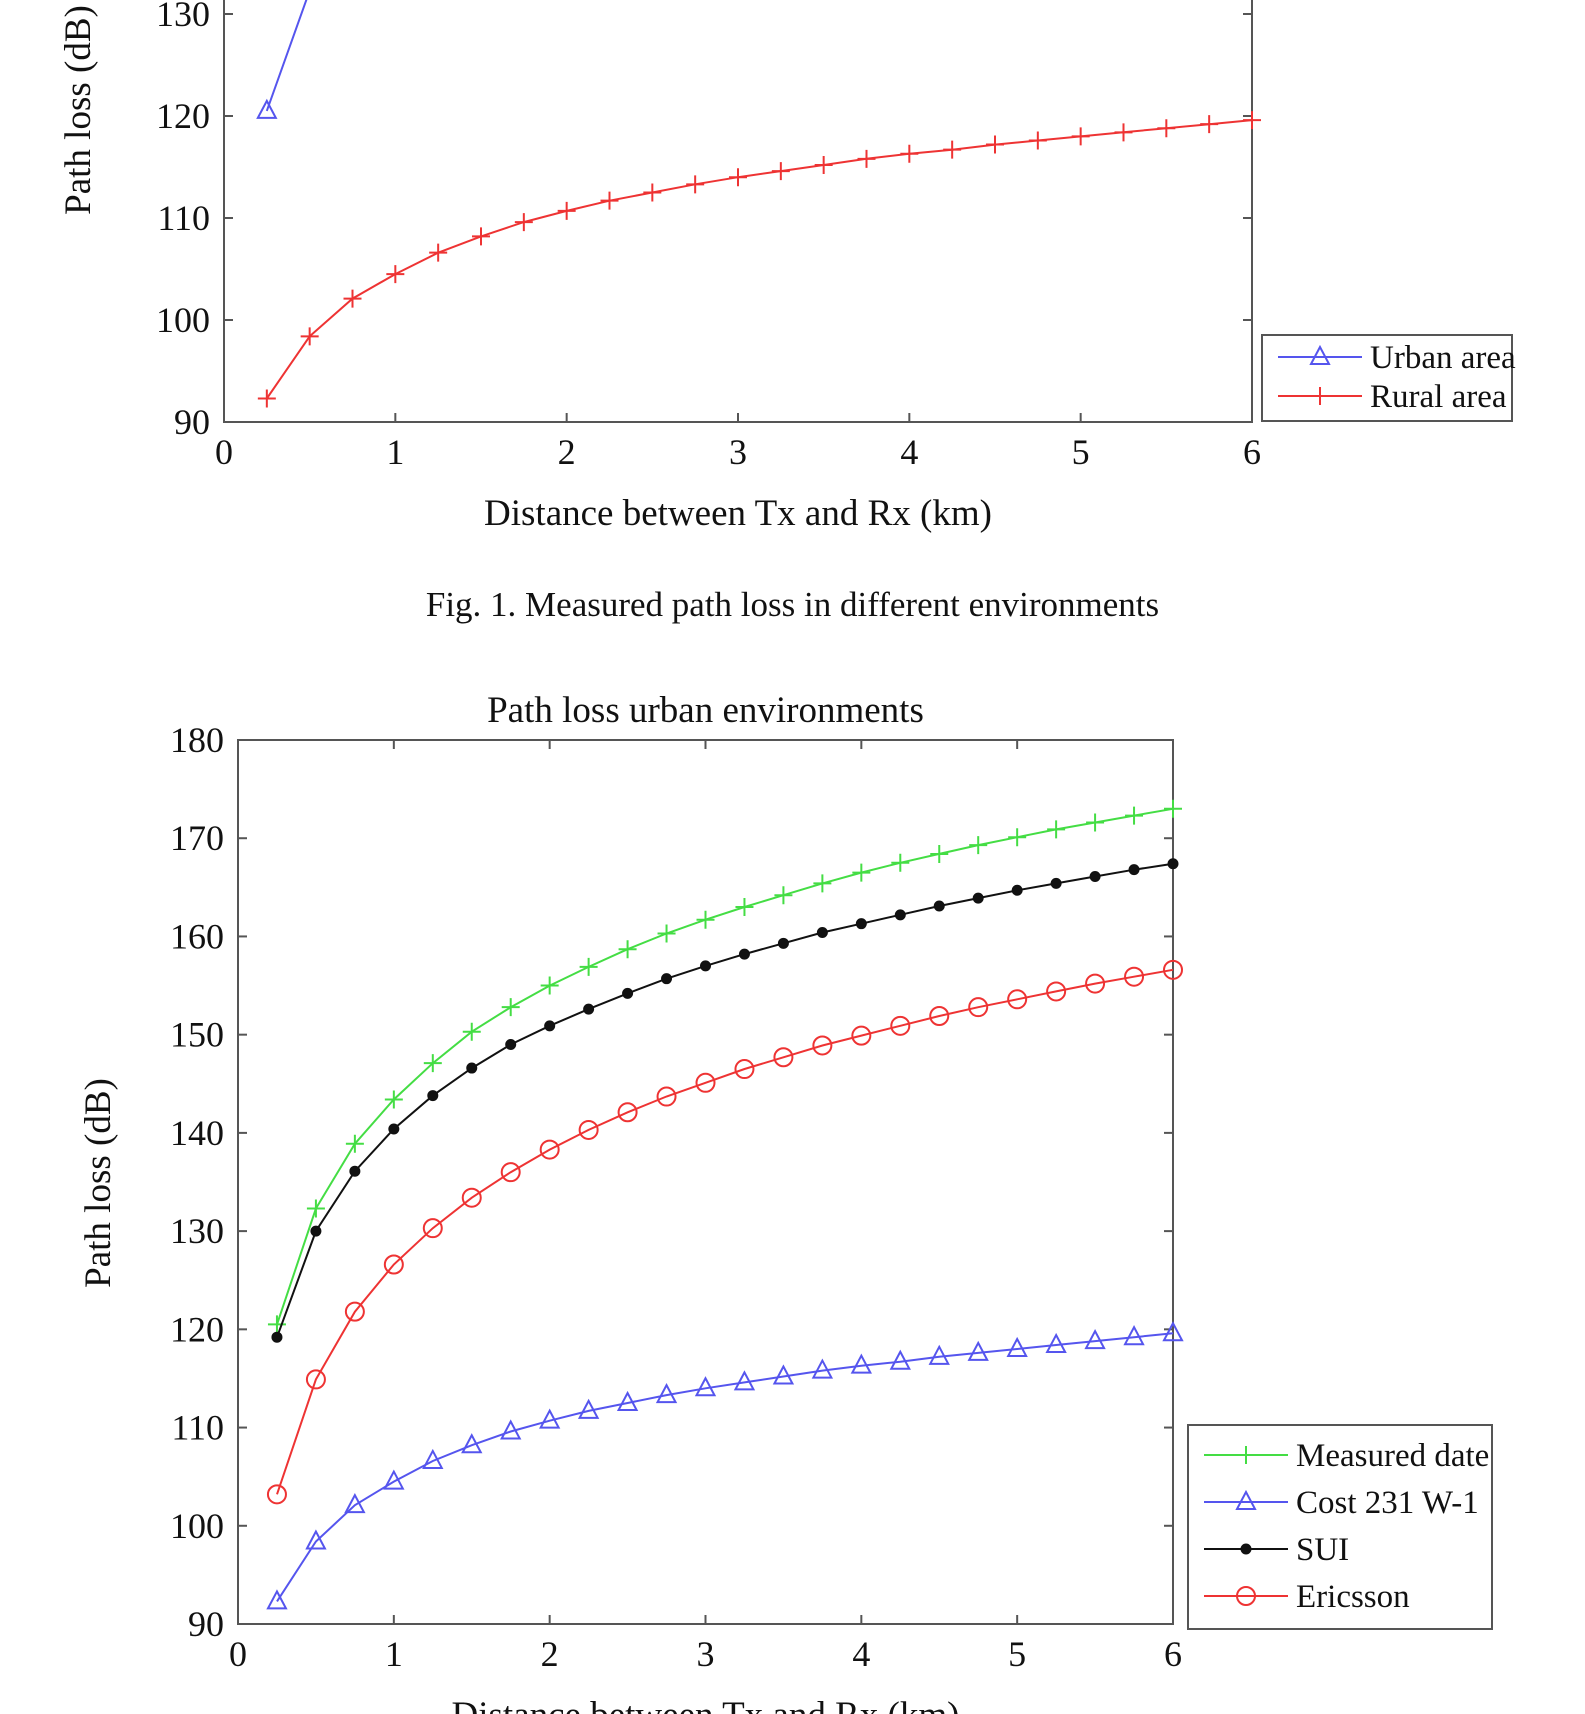 Image resolution: width=1585 pixels, height=1714 pixels. I want to click on x-tick-label: 4, so click(861, 1654).